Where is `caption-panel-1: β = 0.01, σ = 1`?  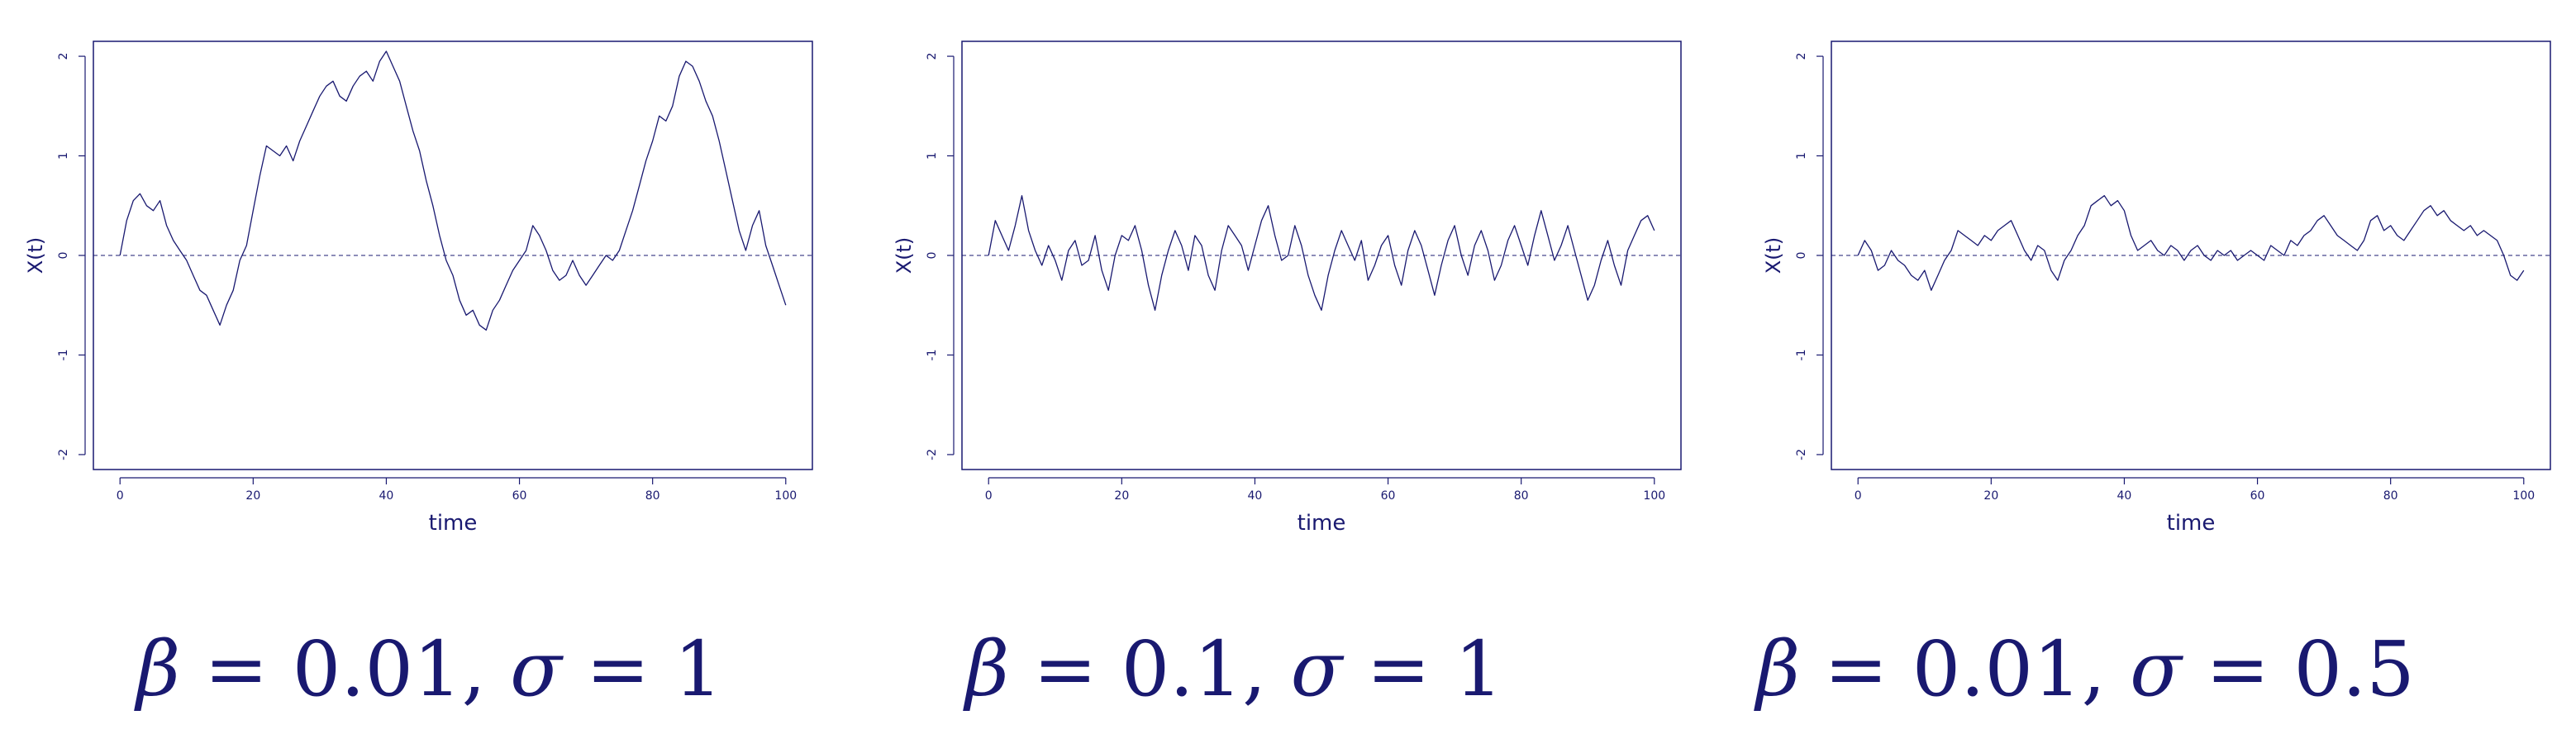 caption-panel-1: β = 0.01, σ = 1 is located at coordinates (429, 669).